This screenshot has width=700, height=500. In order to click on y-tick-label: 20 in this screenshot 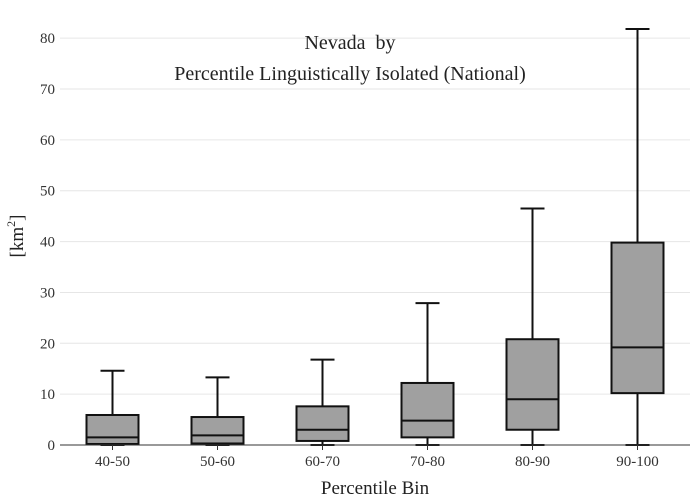, I will do `click(47, 344)`.